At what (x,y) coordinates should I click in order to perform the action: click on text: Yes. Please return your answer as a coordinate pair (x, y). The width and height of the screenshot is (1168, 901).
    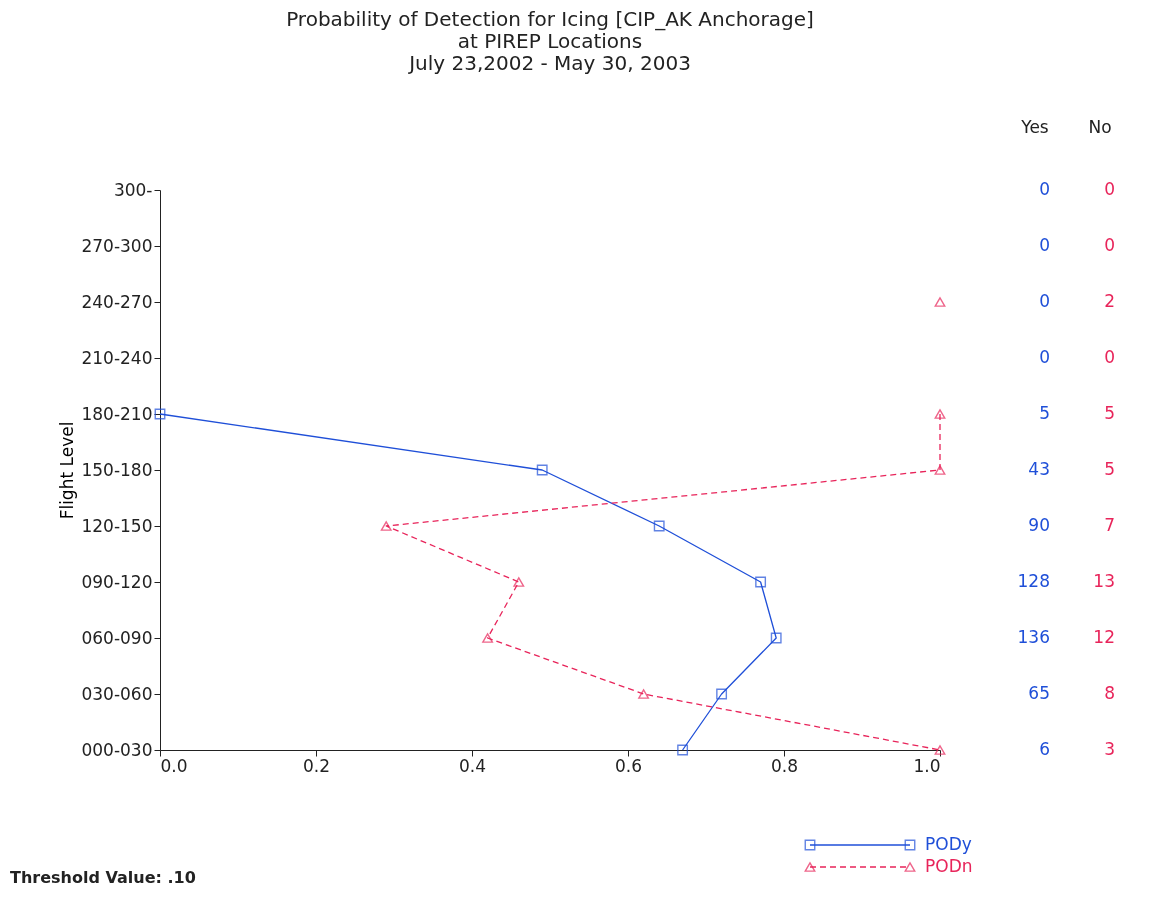
    Looking at the image, I should click on (1034, 127).